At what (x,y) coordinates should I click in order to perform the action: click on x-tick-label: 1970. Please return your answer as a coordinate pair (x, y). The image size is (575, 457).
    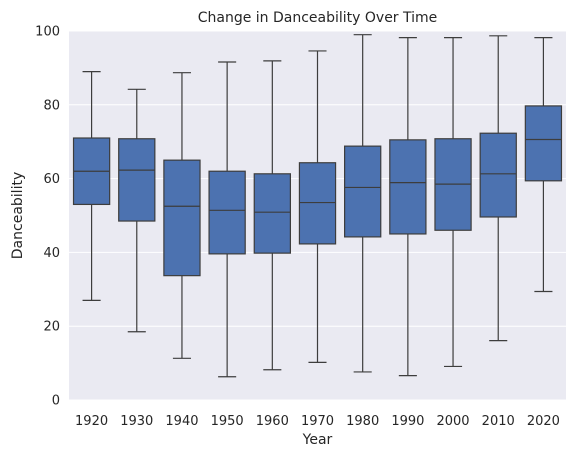
    Looking at the image, I should click on (317, 421).